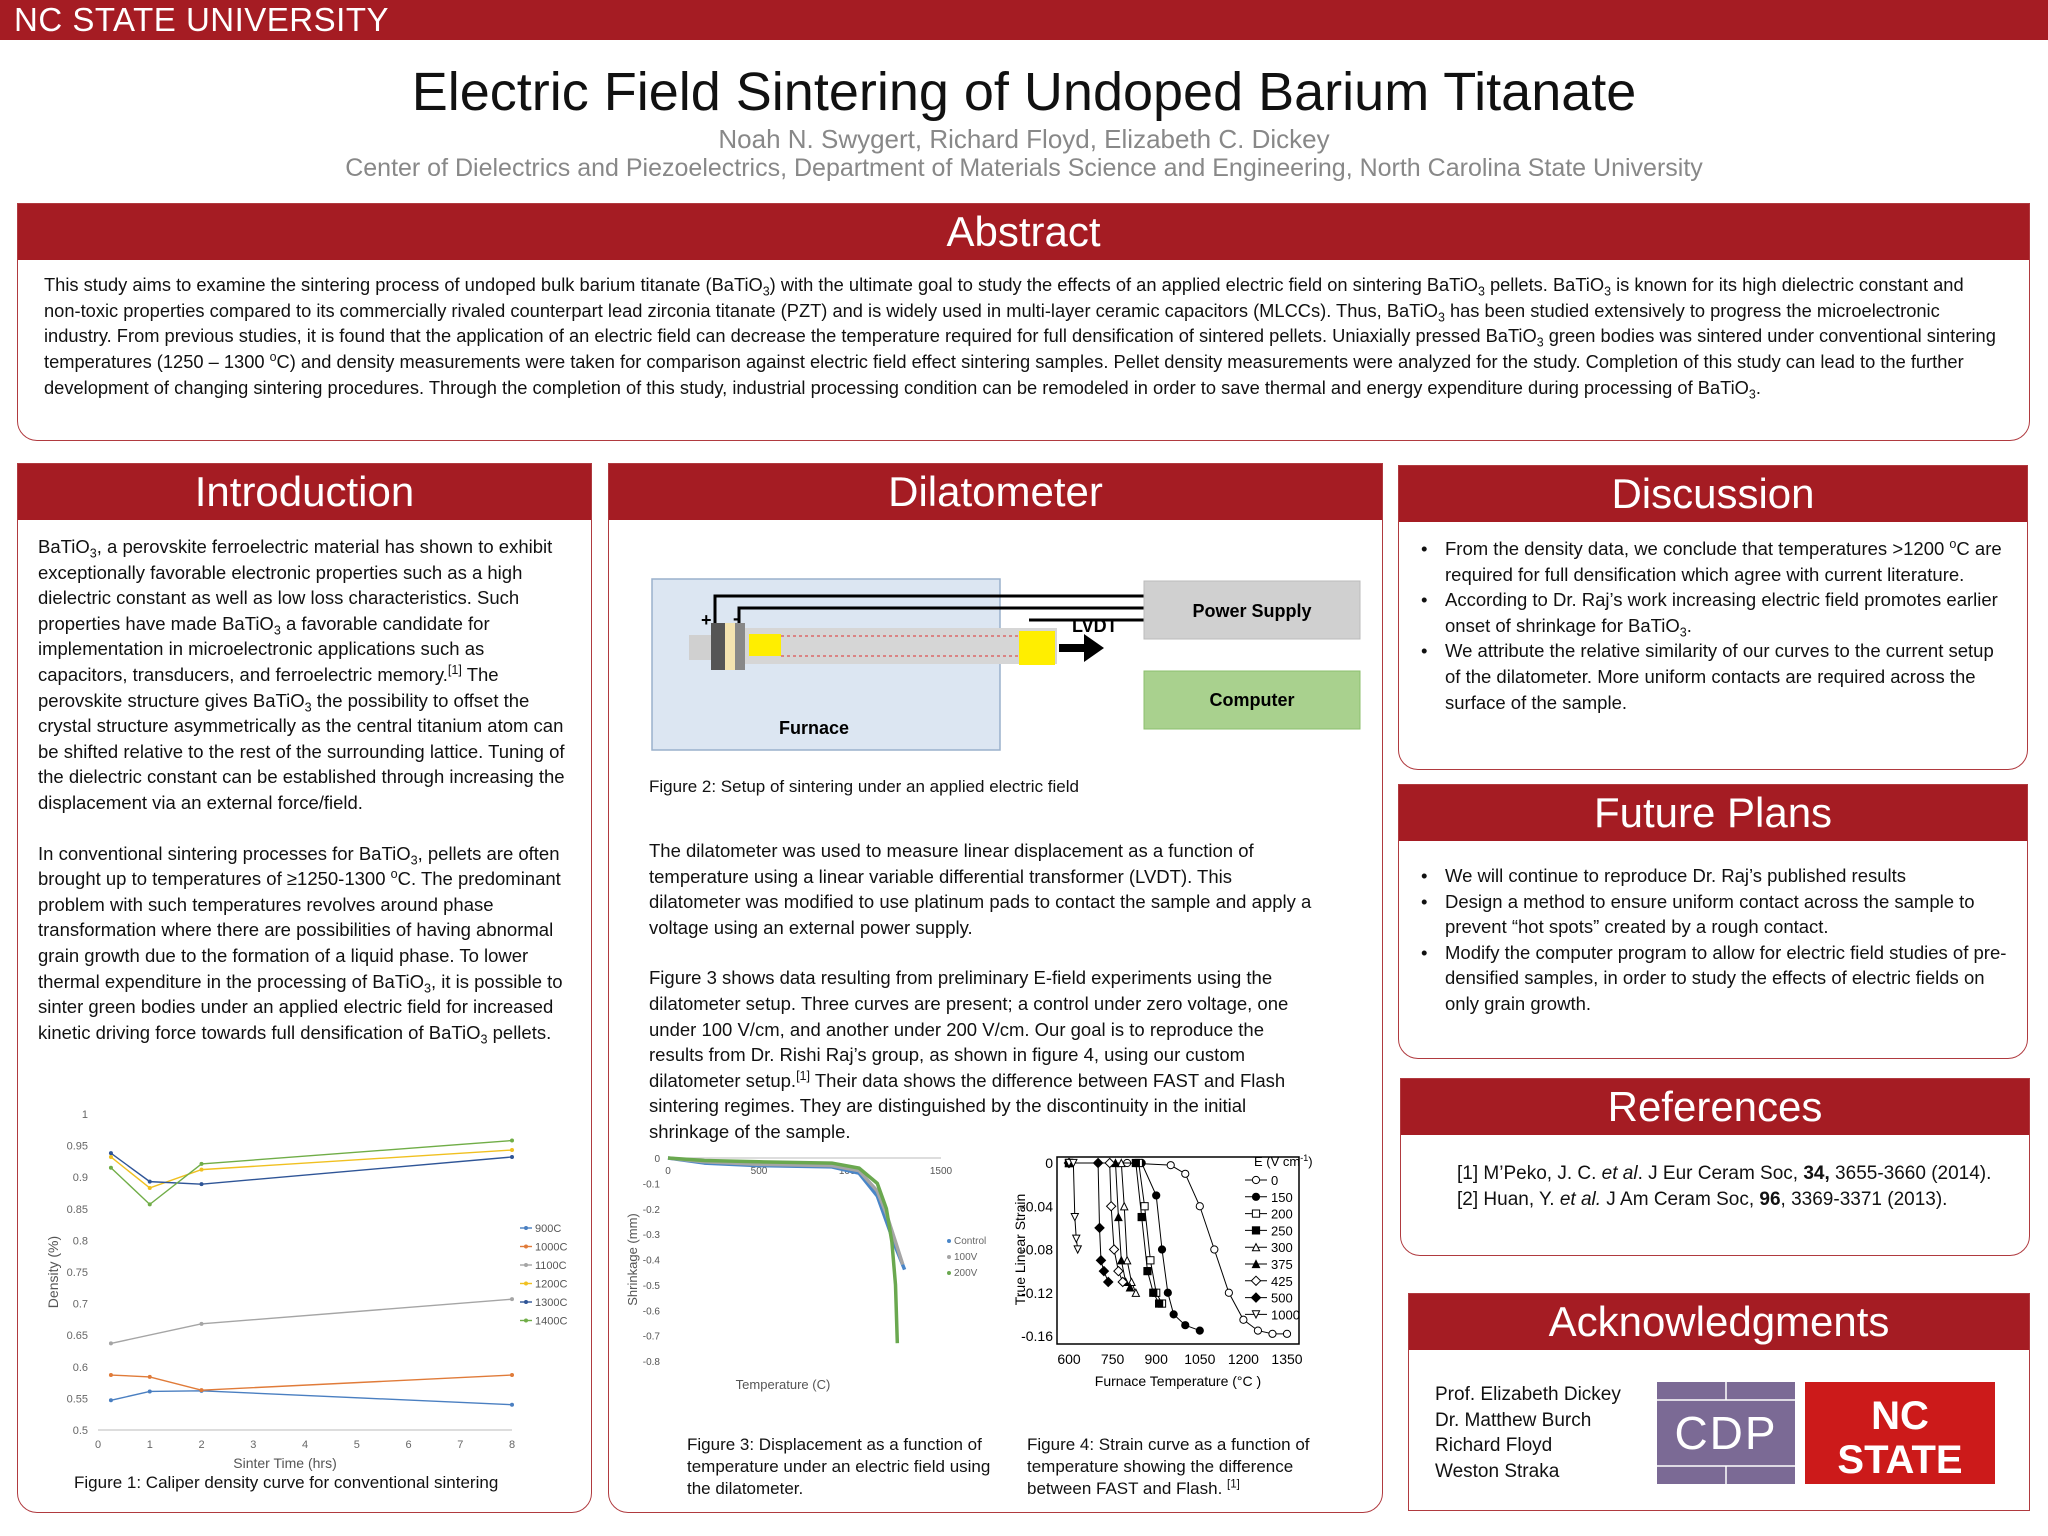 The width and height of the screenshot is (2048, 1536). I want to click on y-axis-label: Density (%), so click(53, 1272).